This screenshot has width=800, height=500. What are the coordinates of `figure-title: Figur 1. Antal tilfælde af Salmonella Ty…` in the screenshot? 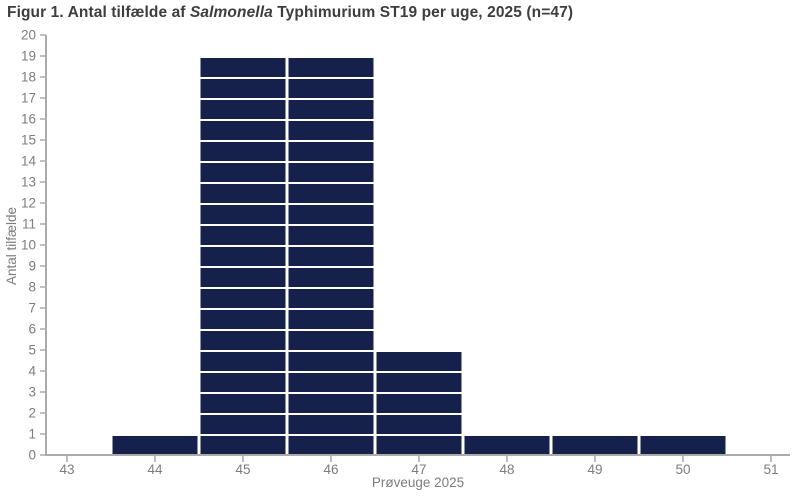 It's located at (290, 13).